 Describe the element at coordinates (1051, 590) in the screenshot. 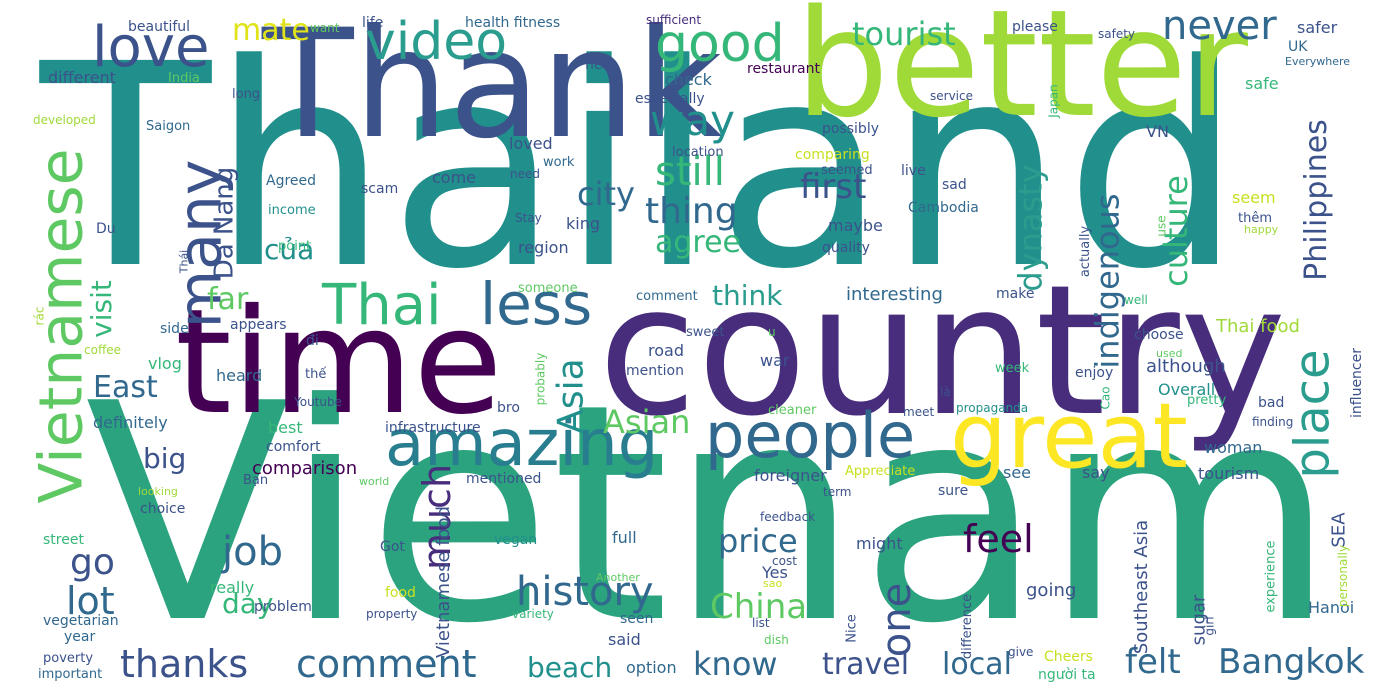

I see `word-going: going` at that location.